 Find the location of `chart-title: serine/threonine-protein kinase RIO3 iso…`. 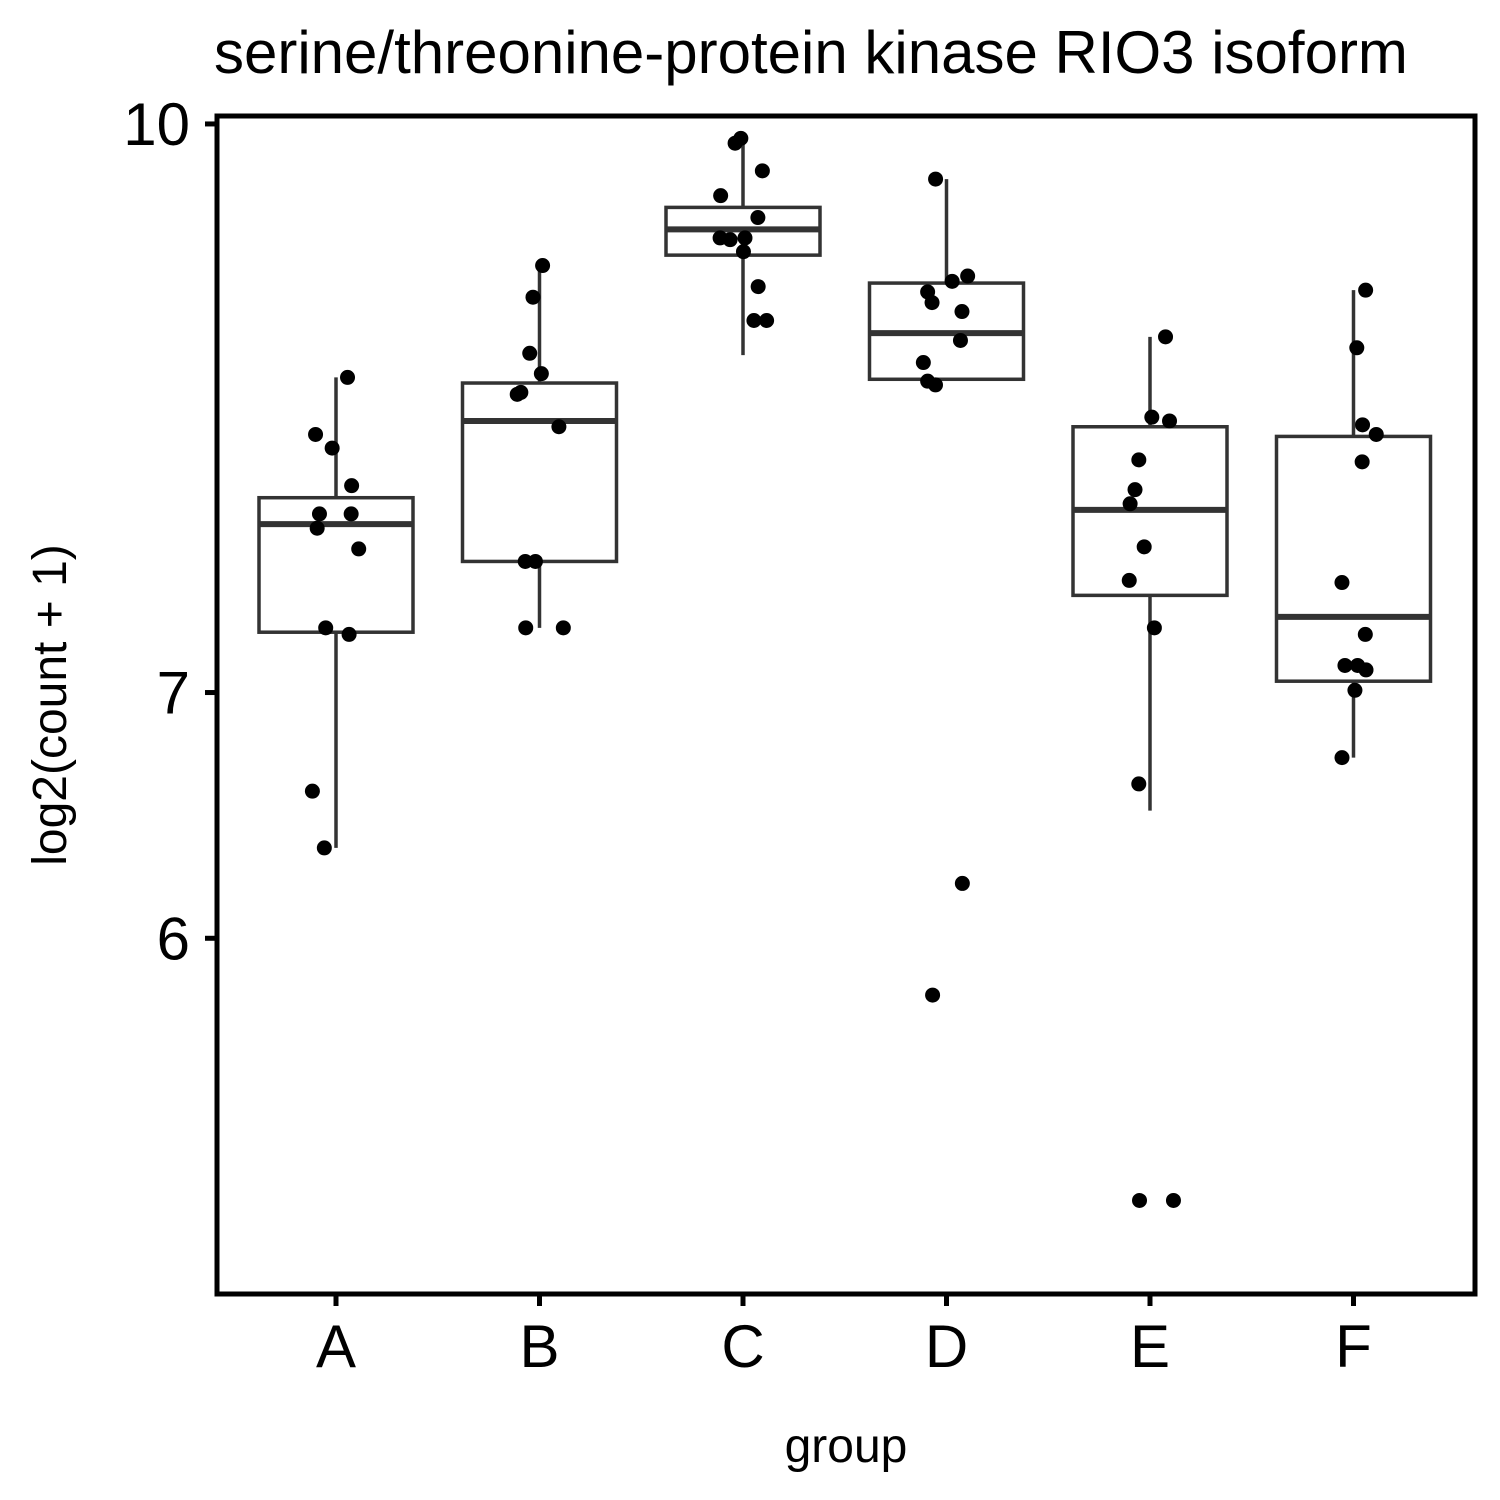

chart-title: serine/threonine-protein kinase RIO3 iso… is located at coordinates (811, 52).